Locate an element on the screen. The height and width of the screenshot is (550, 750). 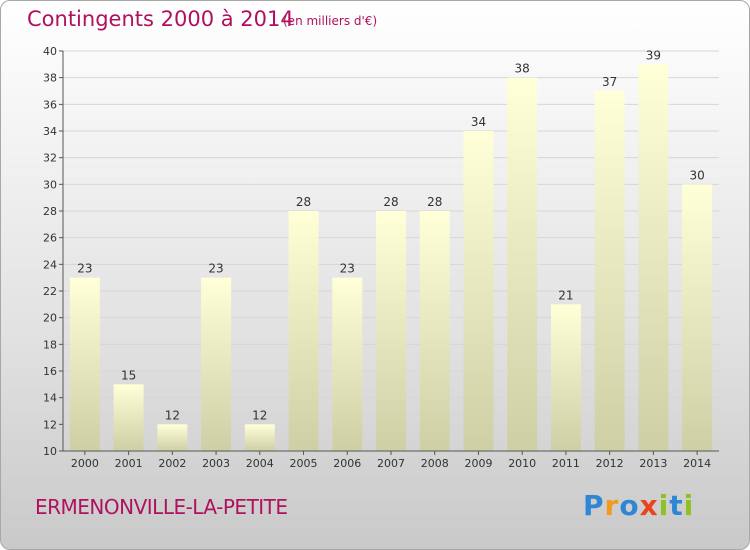
x-tick-label: 2006 is located at coordinates (347, 463).